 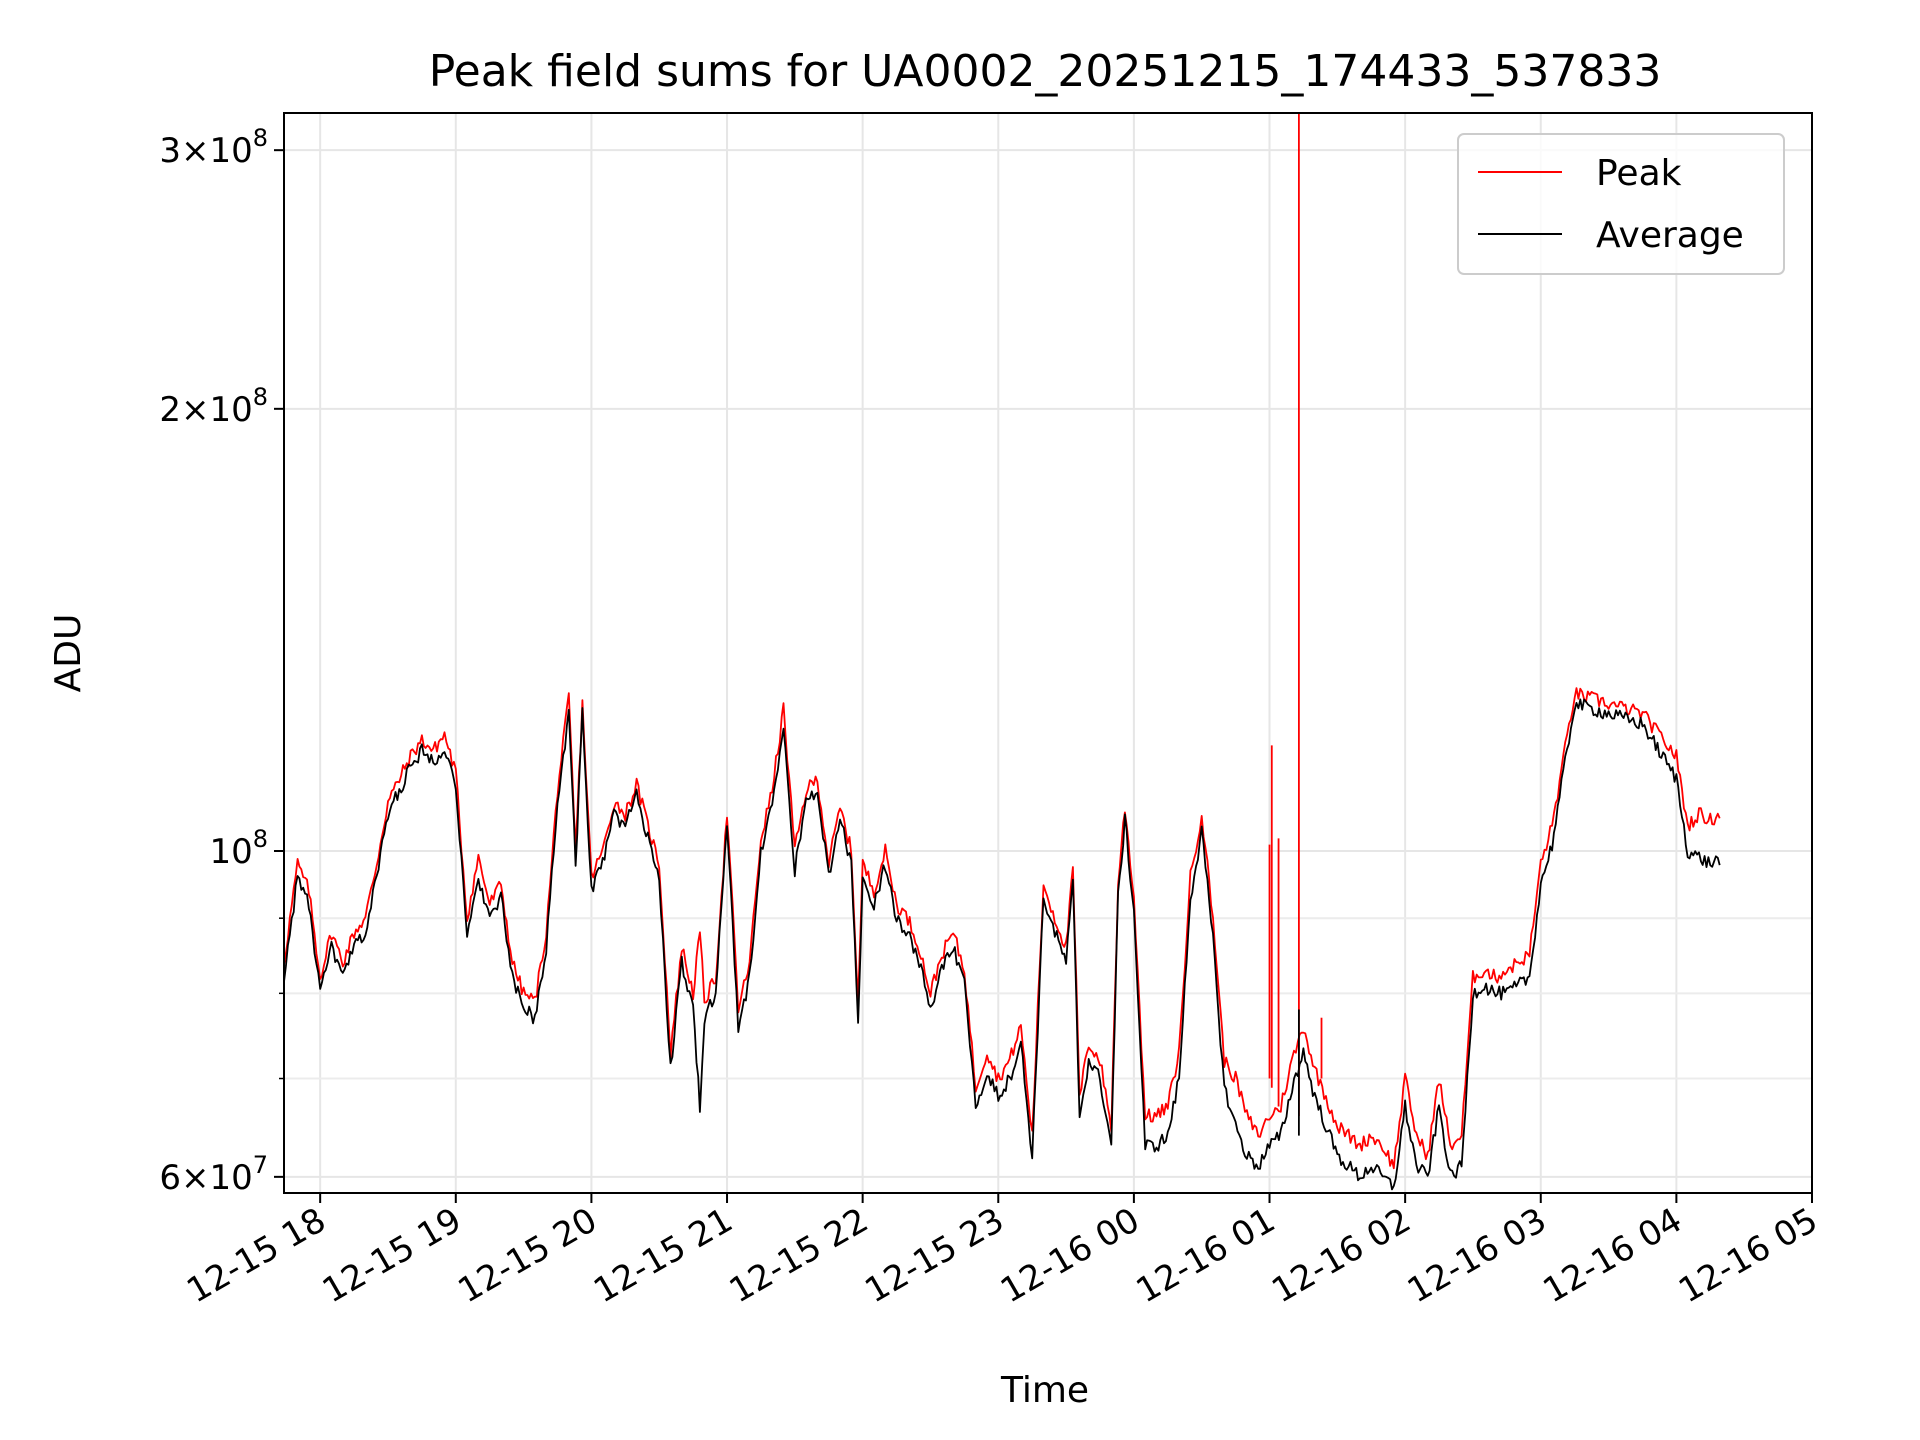 What do you see at coordinates (213, 406) in the screenshot?
I see `y-tick-label: 2×108` at bounding box center [213, 406].